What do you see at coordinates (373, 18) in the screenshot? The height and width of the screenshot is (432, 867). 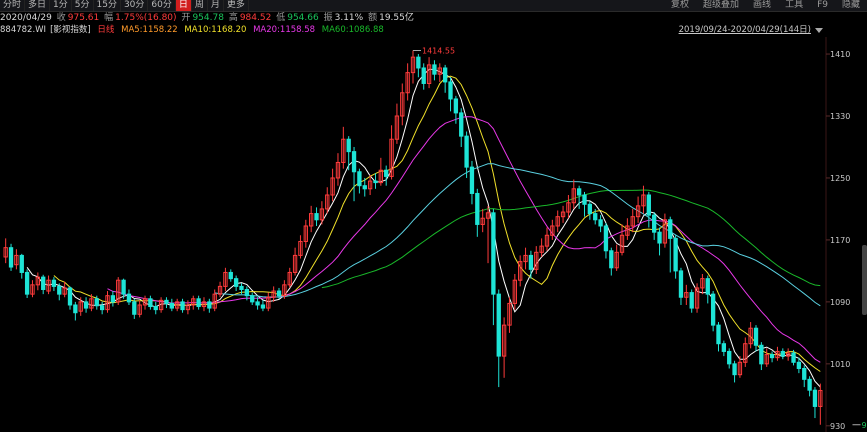 I see `amount-label: 额` at bounding box center [373, 18].